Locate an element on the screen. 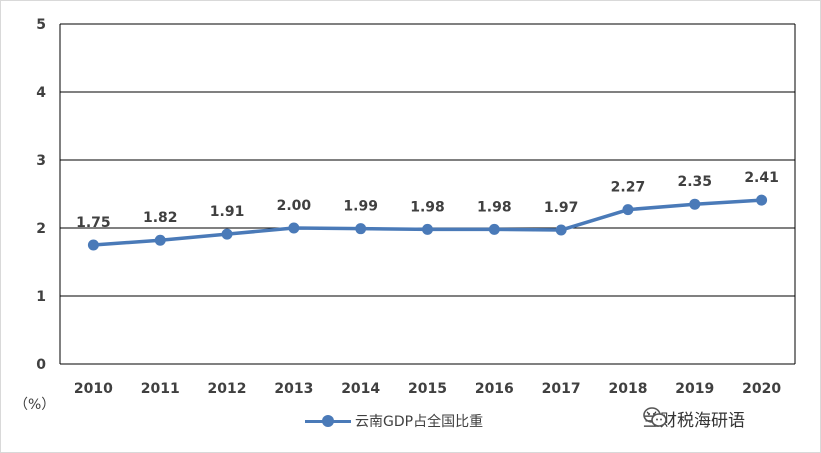 This screenshot has width=821, height=453. data-label: 2.00 is located at coordinates (294, 206).